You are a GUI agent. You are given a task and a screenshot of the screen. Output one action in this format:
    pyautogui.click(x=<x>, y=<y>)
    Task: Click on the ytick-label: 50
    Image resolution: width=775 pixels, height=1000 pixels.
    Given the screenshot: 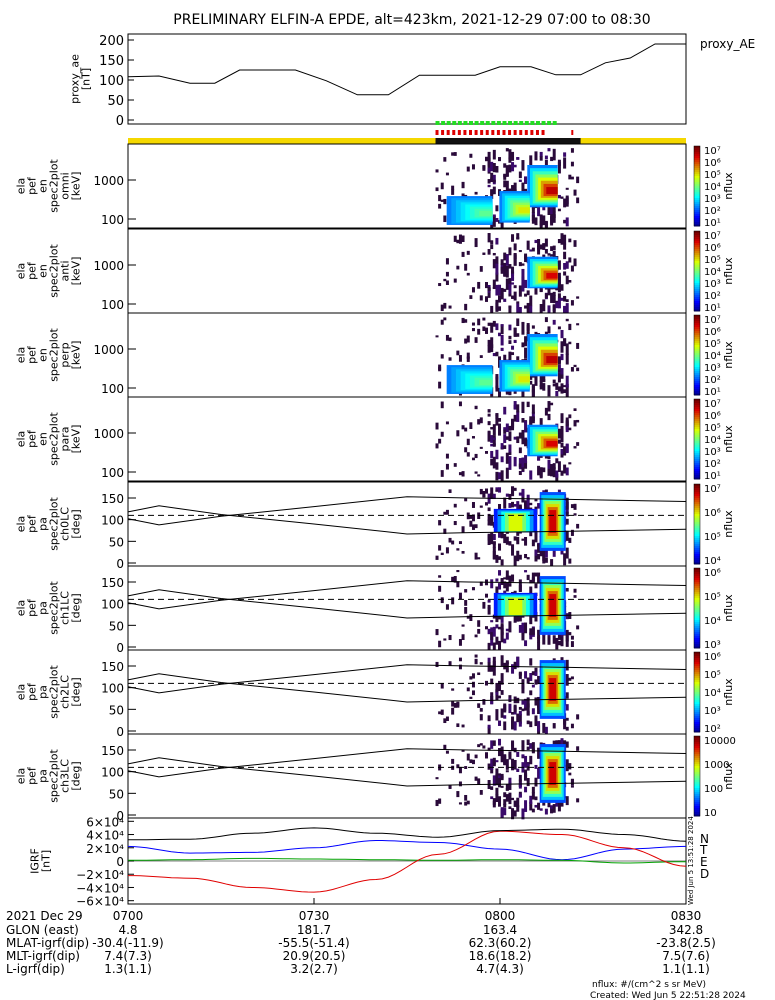 What is the action you would take?
    pyautogui.click(x=116, y=794)
    